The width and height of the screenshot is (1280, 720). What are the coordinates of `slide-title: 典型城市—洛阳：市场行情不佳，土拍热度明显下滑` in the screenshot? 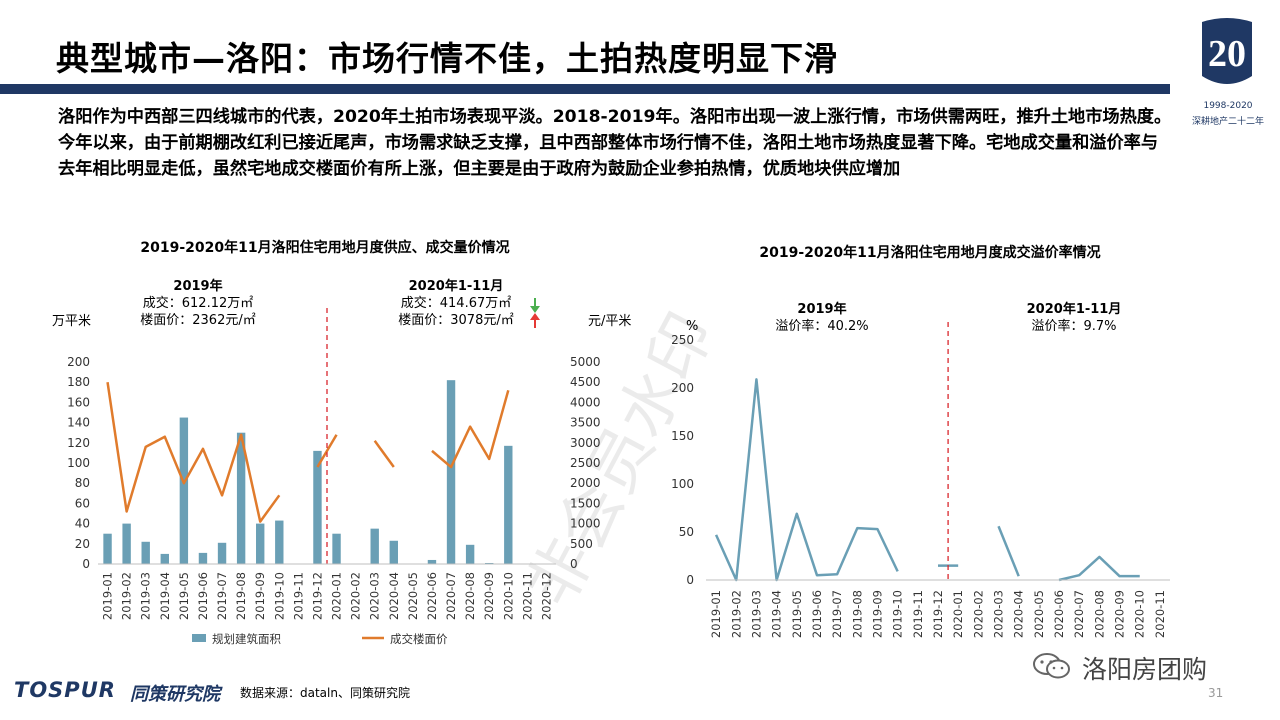 It's located at (447, 58).